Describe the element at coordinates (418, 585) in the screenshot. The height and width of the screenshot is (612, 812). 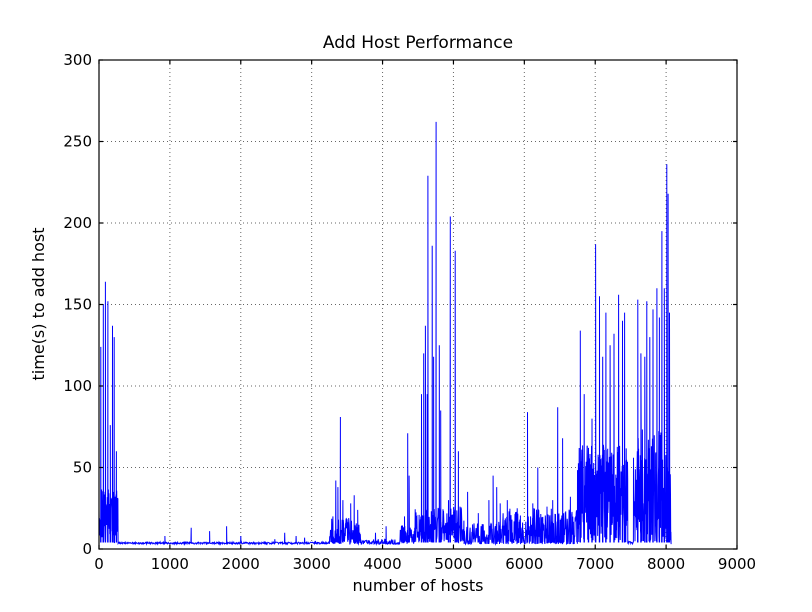
I see `x-axis-label: number of hosts` at that location.